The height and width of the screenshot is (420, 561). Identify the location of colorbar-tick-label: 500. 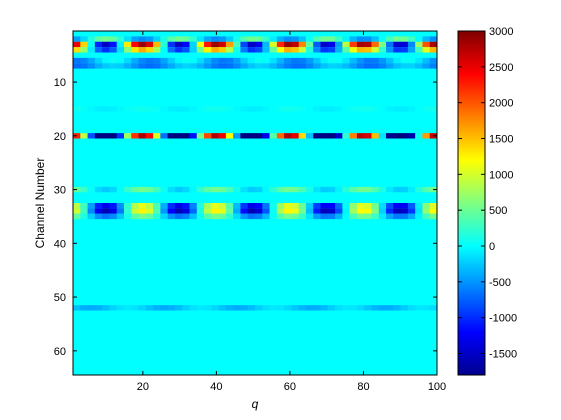
(498, 211).